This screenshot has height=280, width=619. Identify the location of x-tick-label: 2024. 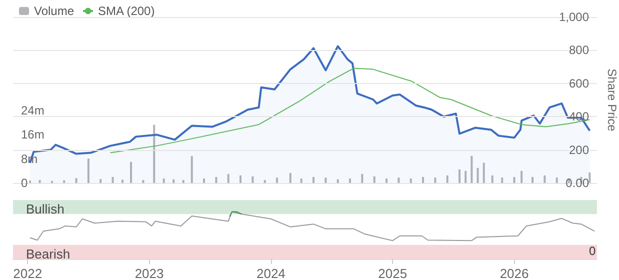
(271, 273).